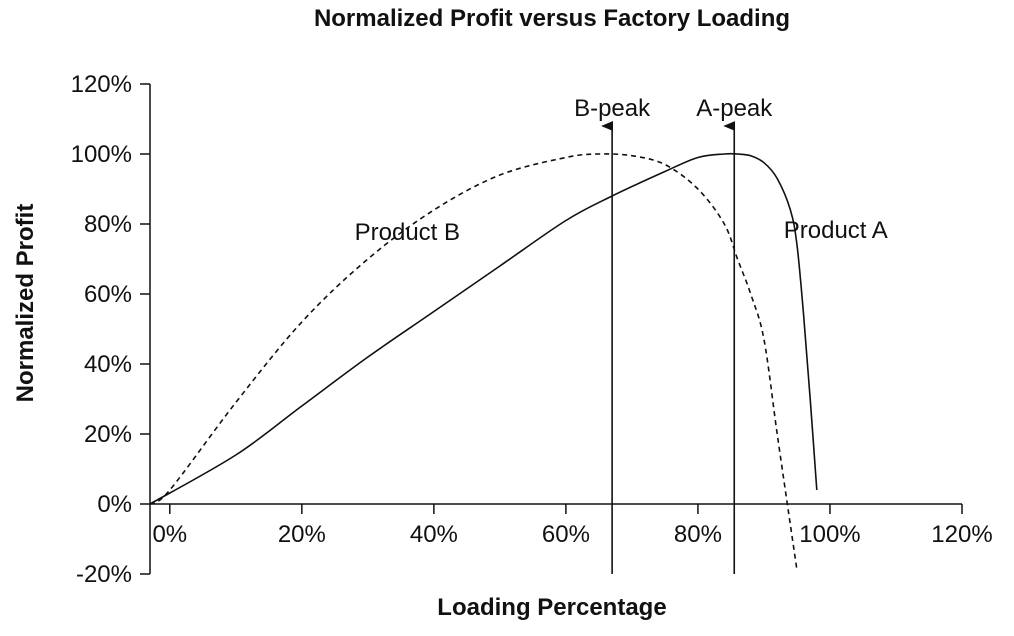 The width and height of the screenshot is (1014, 636). What do you see at coordinates (114, 504) in the screenshot?
I see `y-tick-label: 0%` at bounding box center [114, 504].